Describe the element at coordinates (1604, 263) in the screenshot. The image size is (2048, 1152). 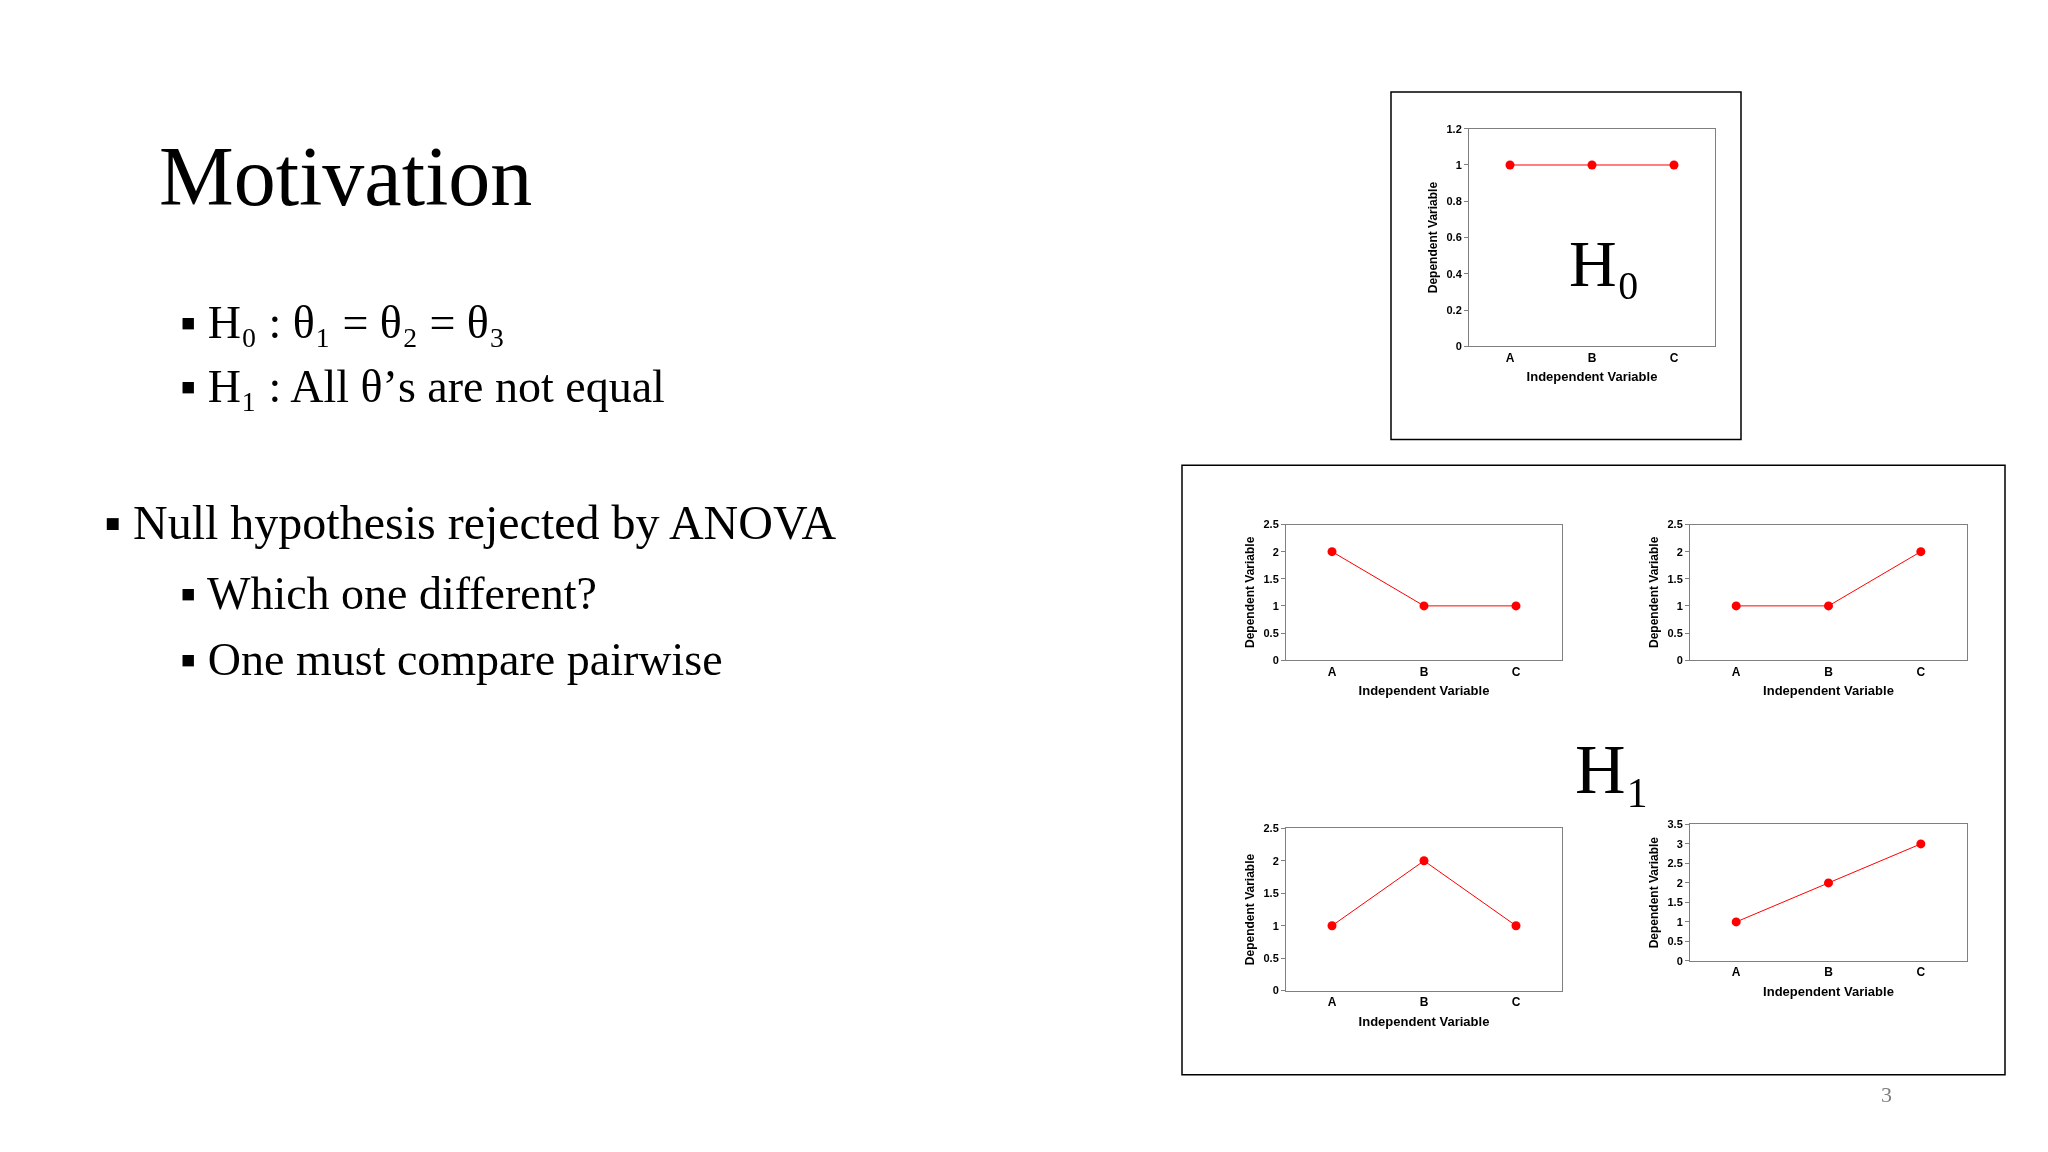
I see `annotation: H₀` at that location.